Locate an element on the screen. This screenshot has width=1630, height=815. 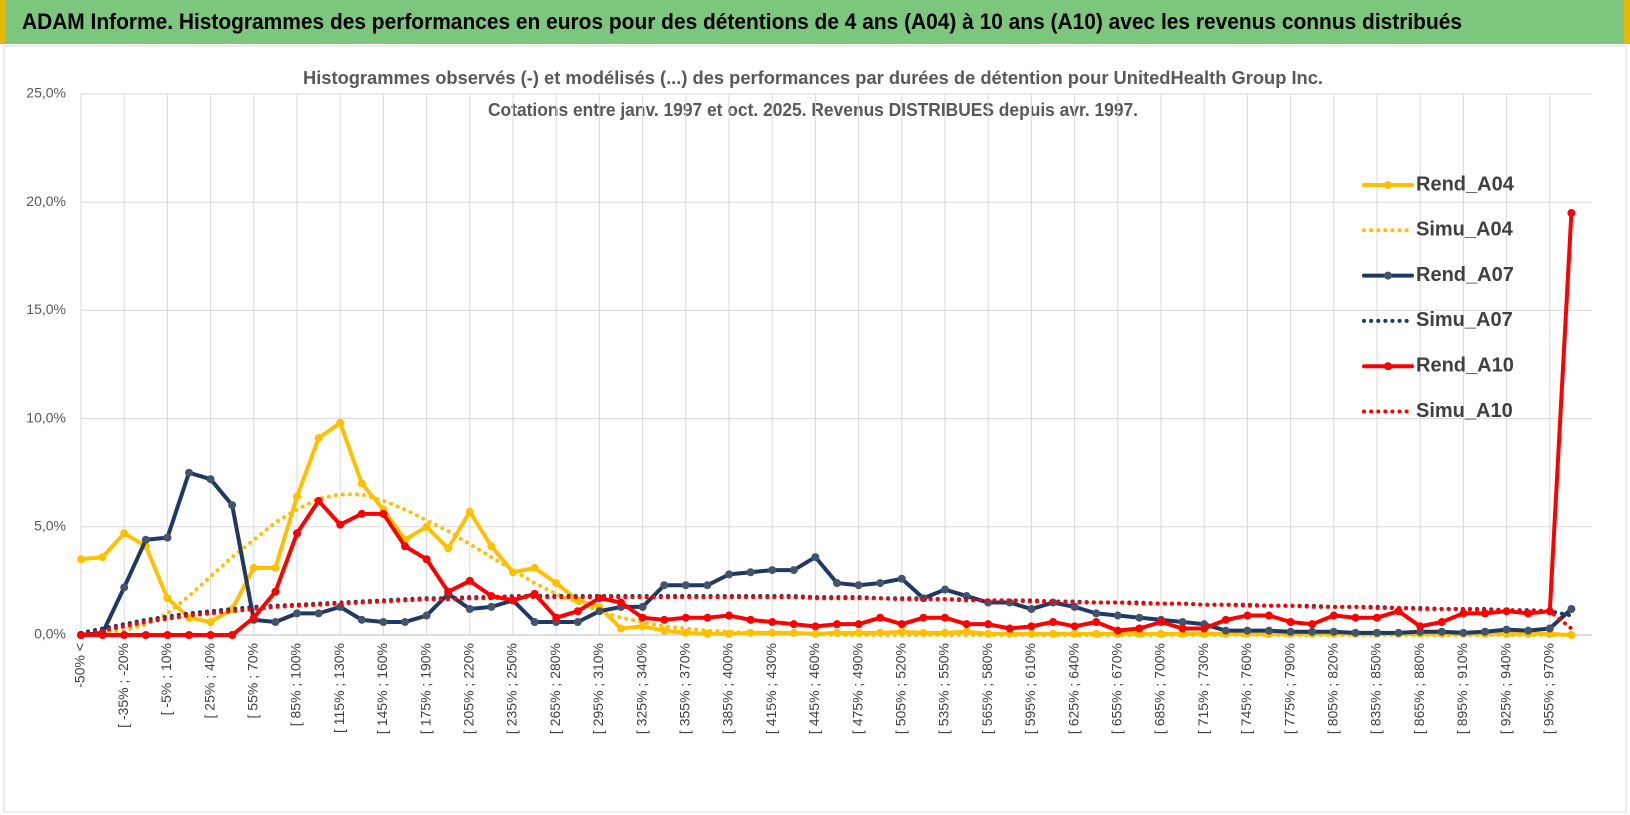
x-tick-label: -50% < is located at coordinates (80, 665).